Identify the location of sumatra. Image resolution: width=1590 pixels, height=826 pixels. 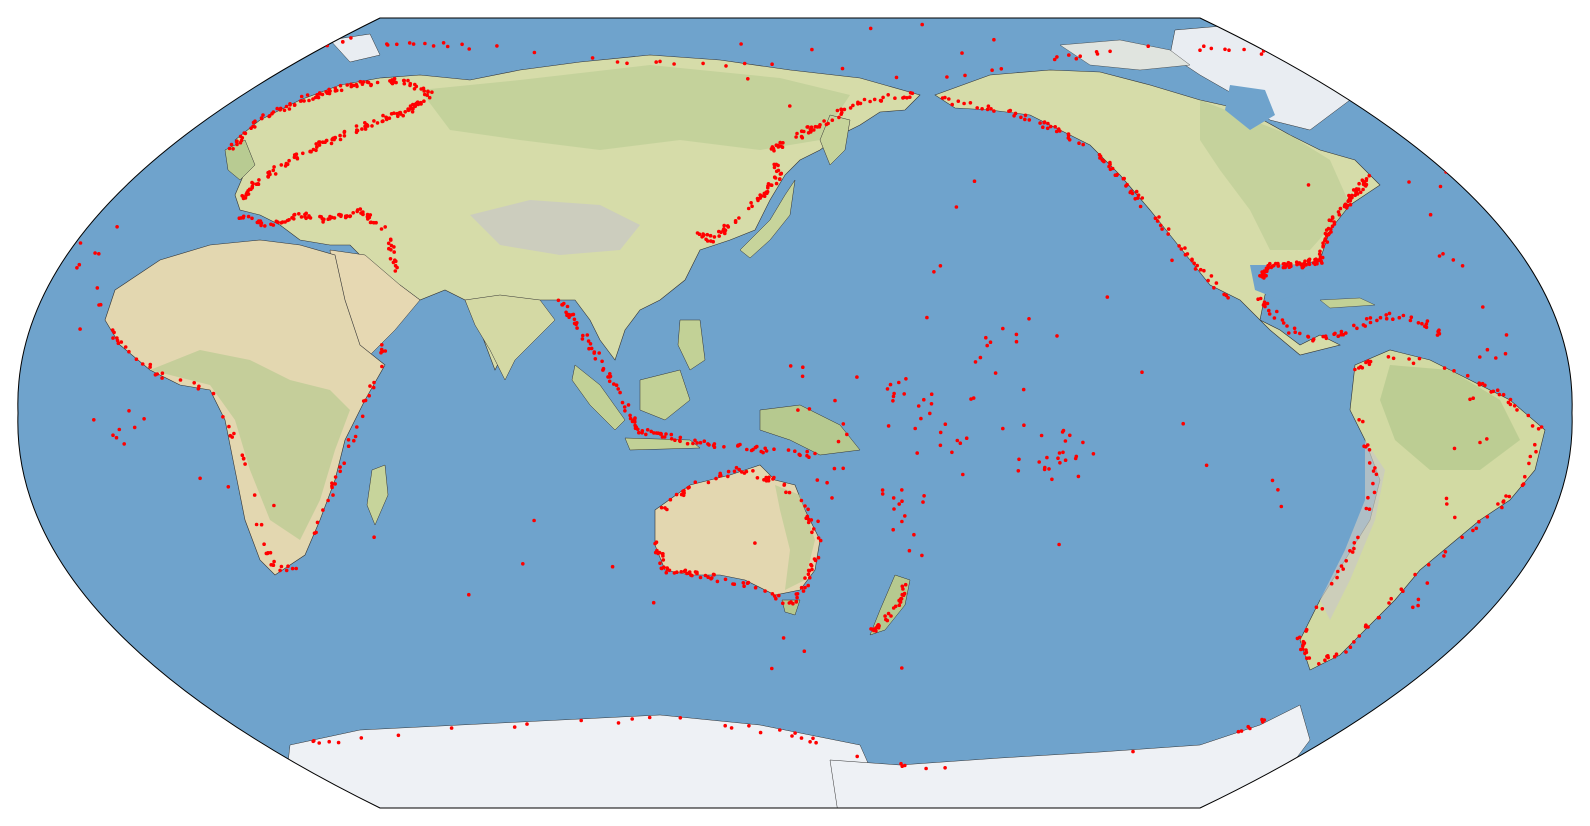
(598, 397).